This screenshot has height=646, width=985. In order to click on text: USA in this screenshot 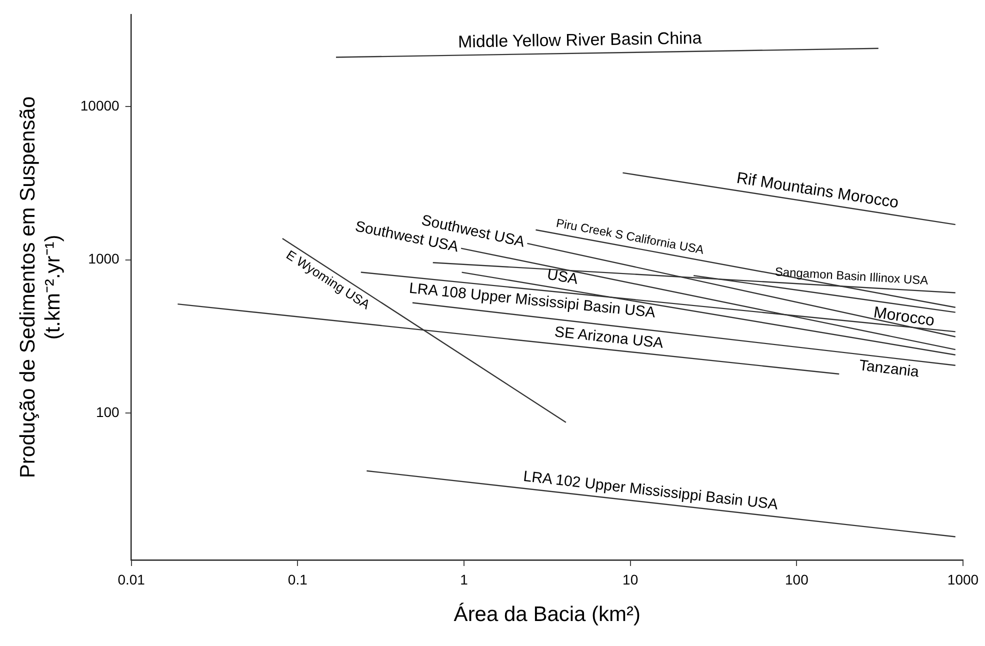, I will do `click(563, 277)`.